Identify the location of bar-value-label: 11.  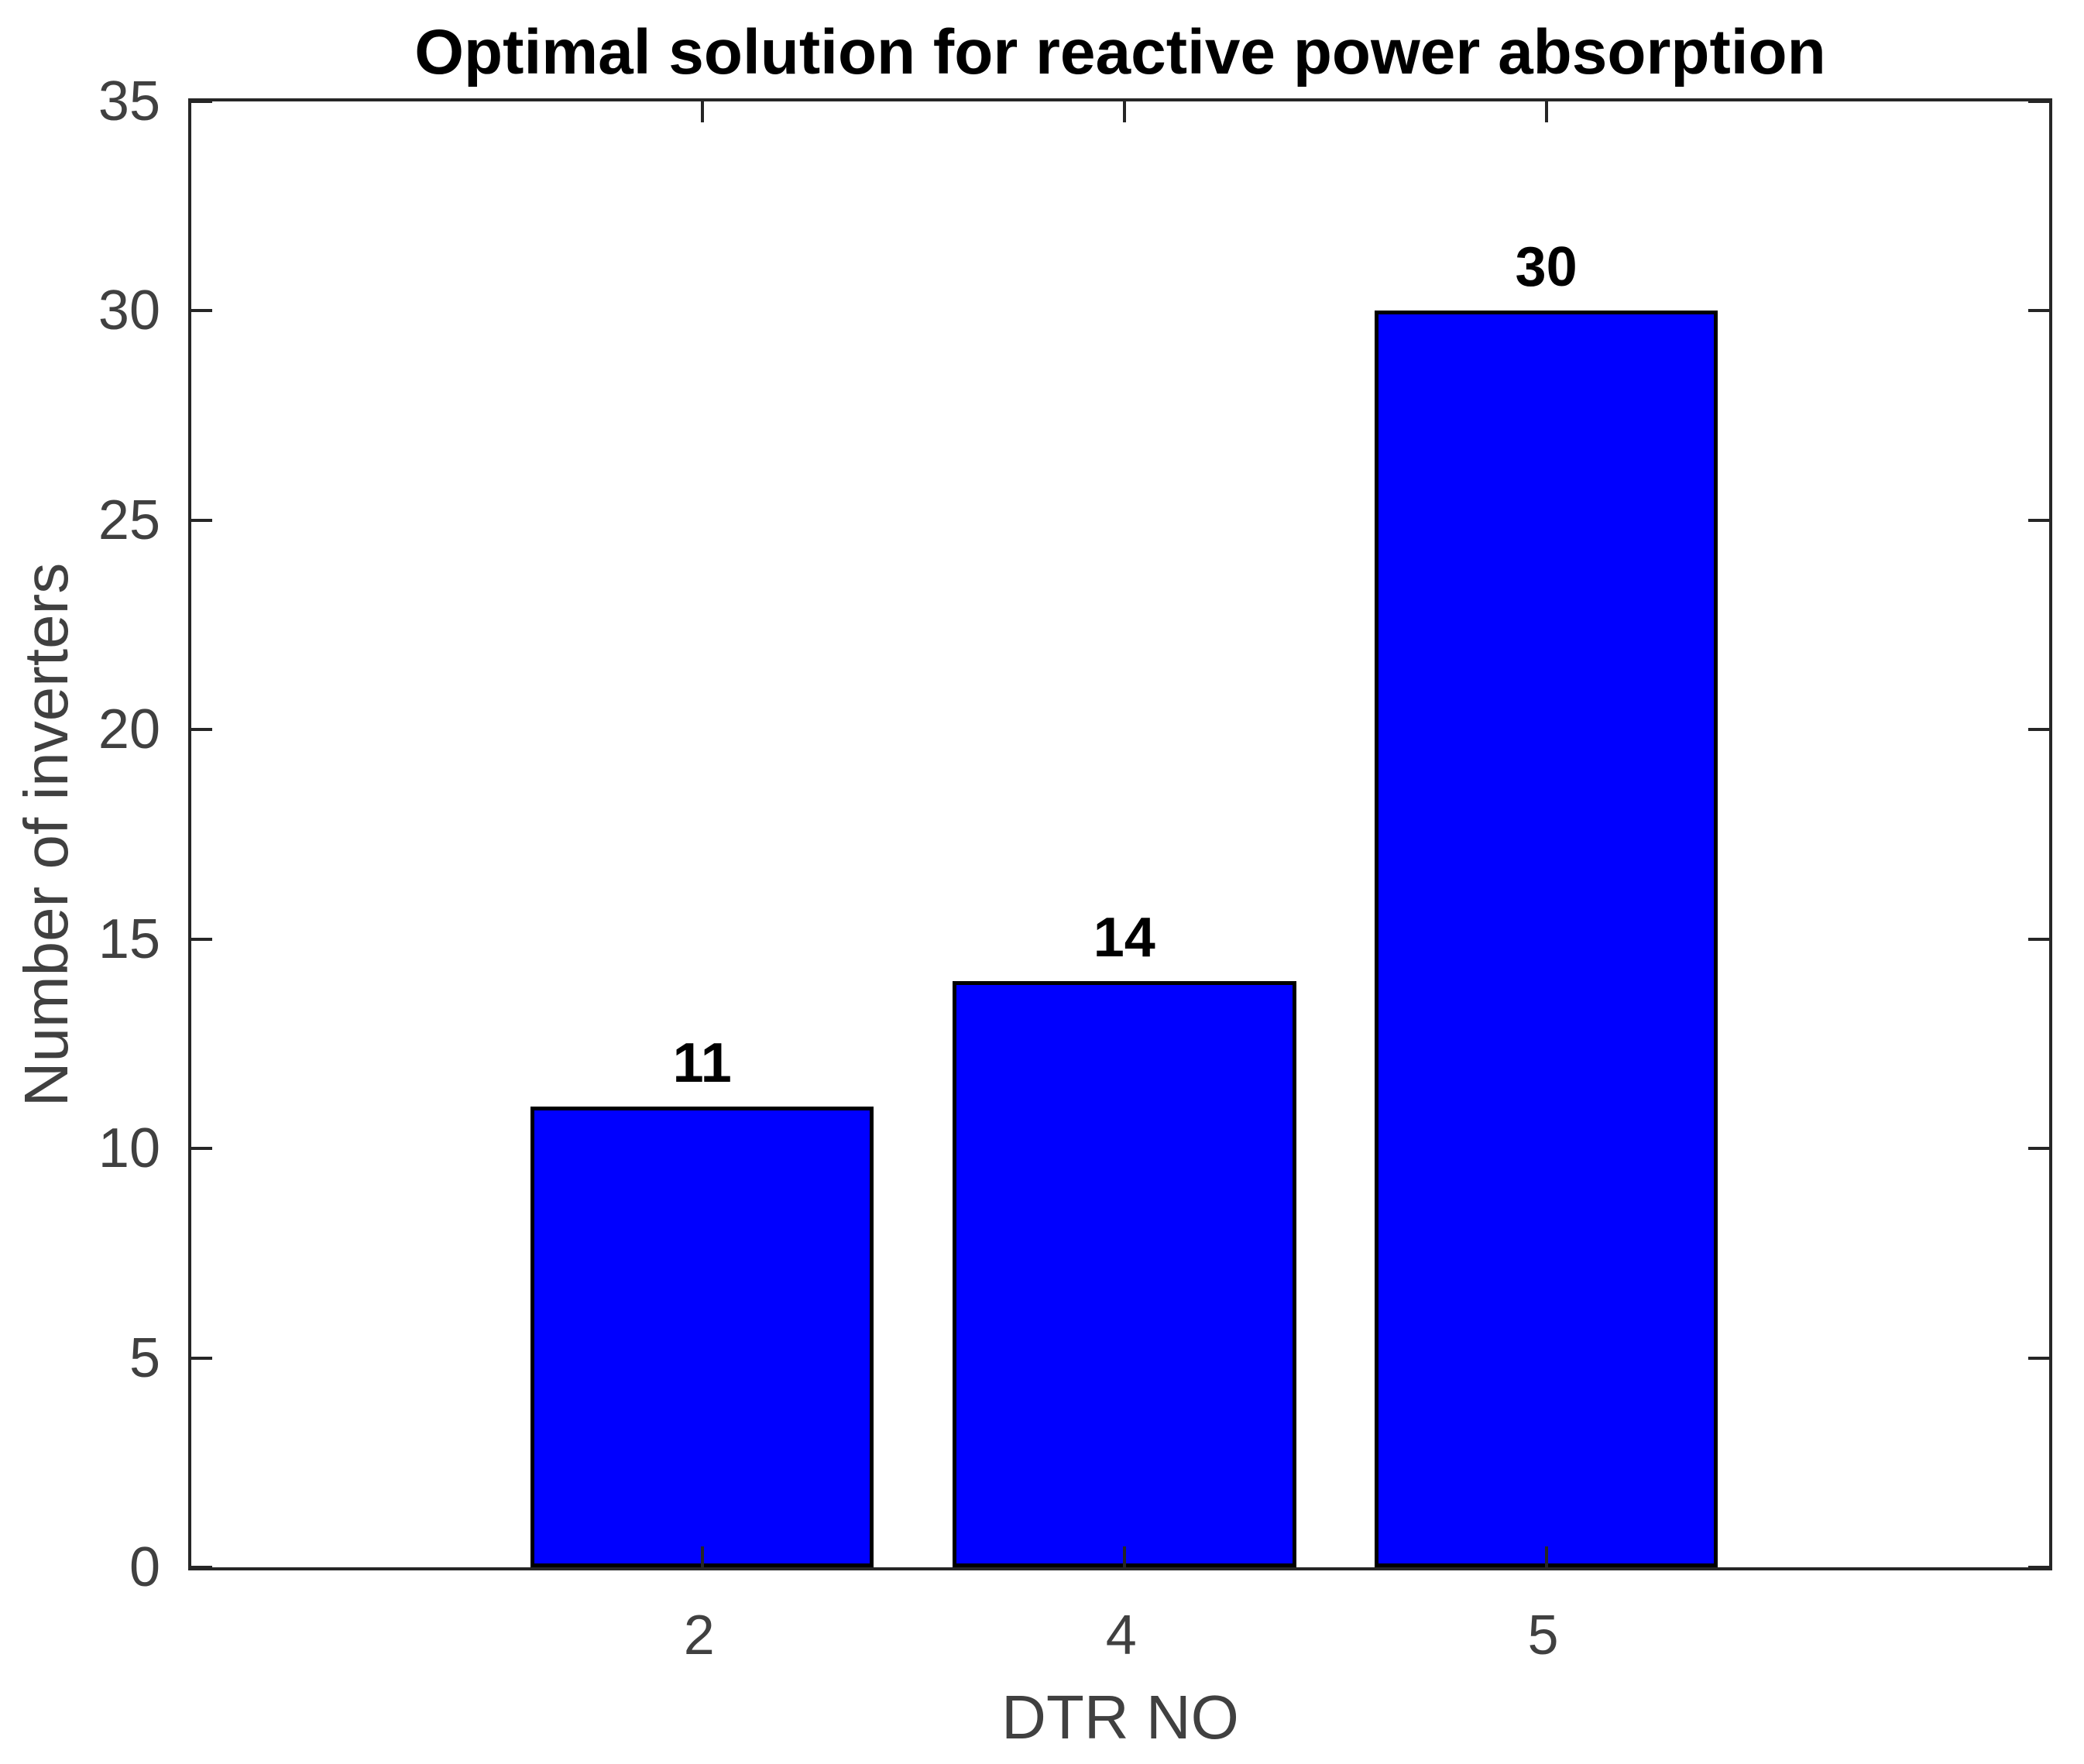
(702, 1063).